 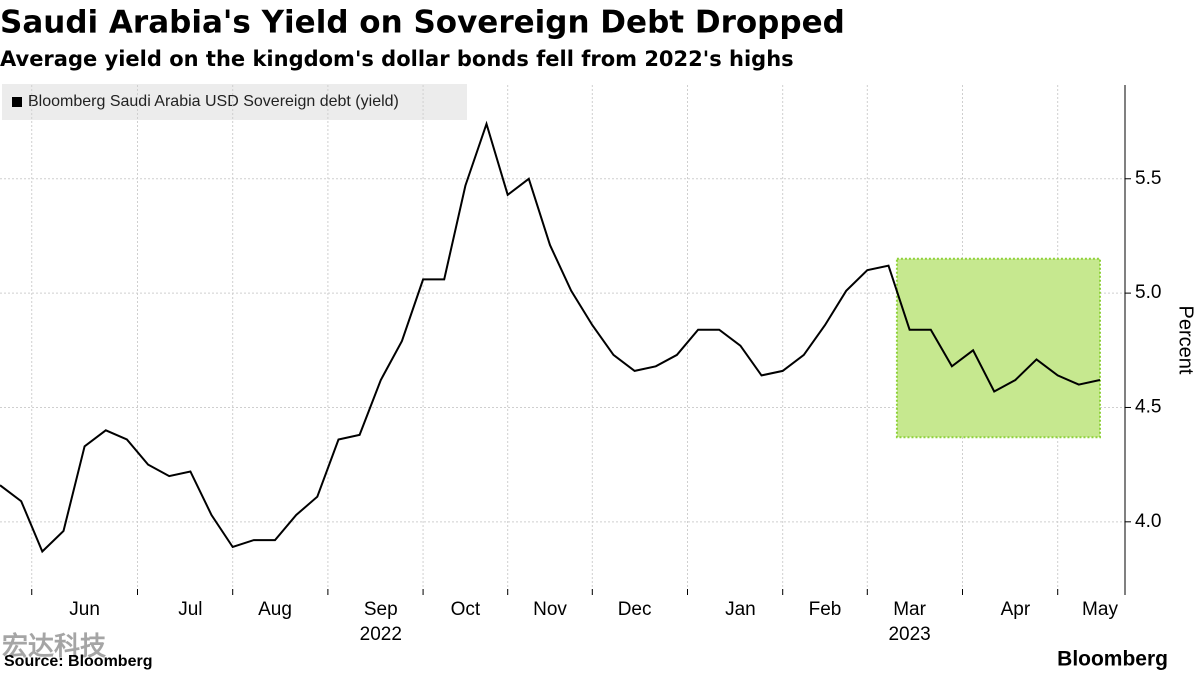 What do you see at coordinates (825, 609) in the screenshot?
I see `x-tick-label: Feb` at bounding box center [825, 609].